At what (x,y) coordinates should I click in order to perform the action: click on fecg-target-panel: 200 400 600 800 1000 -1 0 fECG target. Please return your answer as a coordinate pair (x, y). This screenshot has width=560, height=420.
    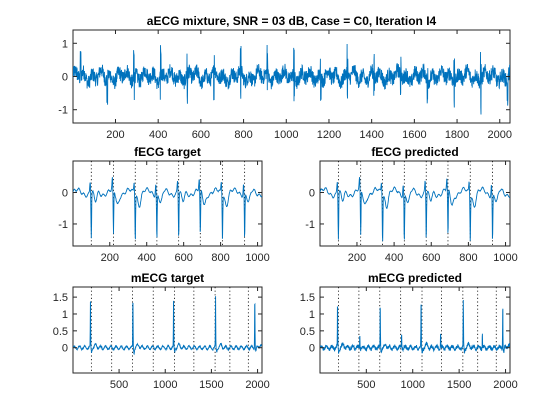
    Looking at the image, I should click on (164, 204).